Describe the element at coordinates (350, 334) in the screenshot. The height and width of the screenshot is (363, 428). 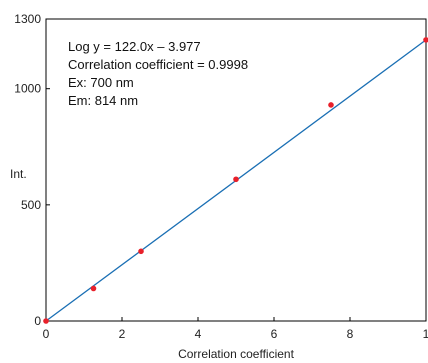
I see `x-tick-label: 8` at that location.